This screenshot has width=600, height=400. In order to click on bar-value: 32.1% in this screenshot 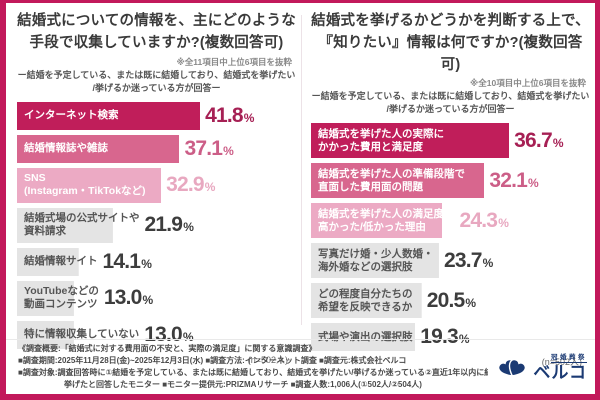, I will do `click(513, 181)`.